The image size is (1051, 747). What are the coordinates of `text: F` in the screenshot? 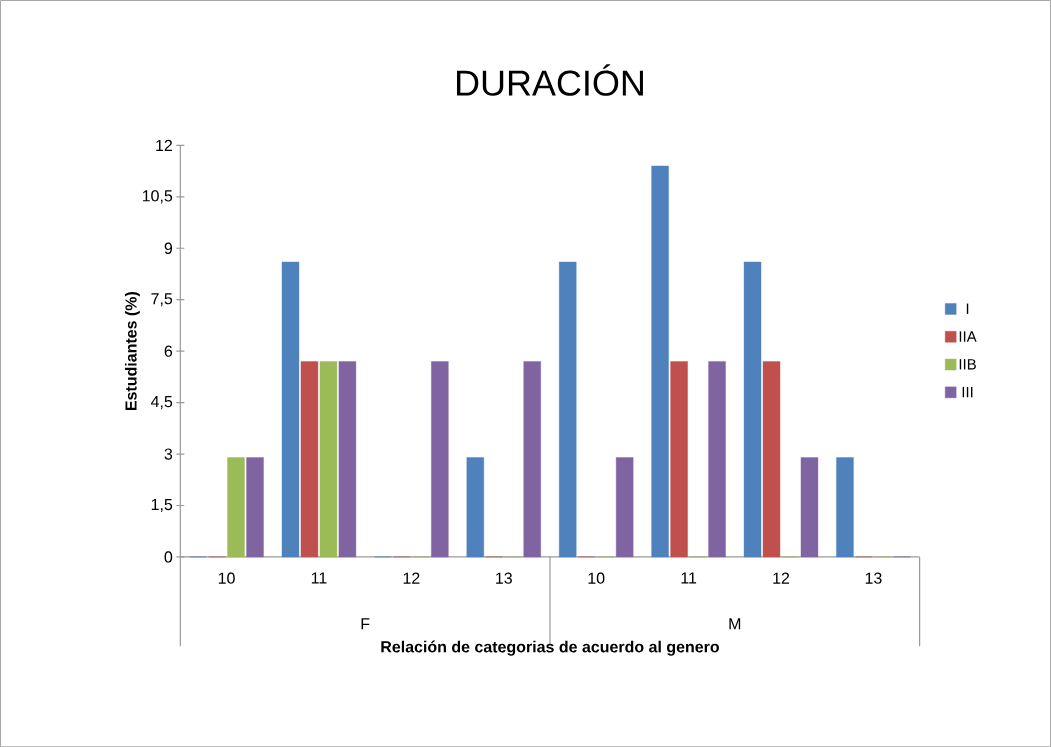 It's located at (365, 624).